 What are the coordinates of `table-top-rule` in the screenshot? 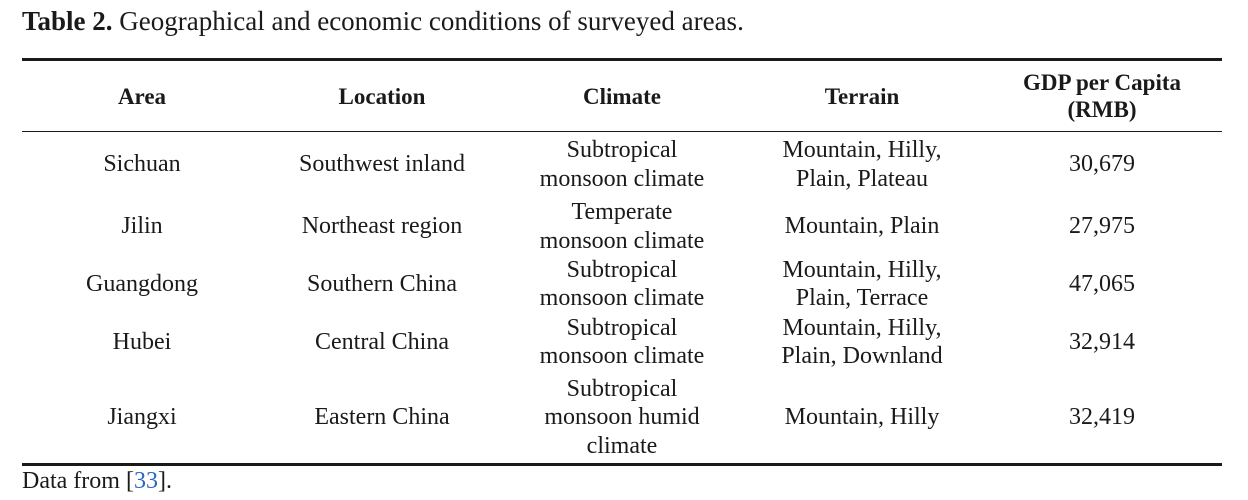 It's located at (622, 59).